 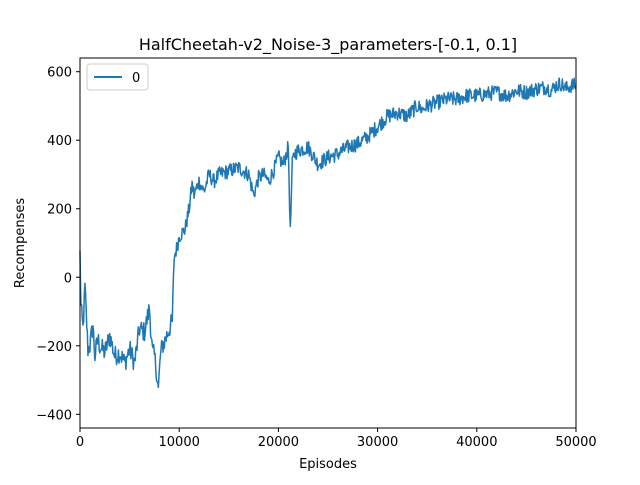 I want to click on x-tick-label: 10000, so click(x=179, y=442).